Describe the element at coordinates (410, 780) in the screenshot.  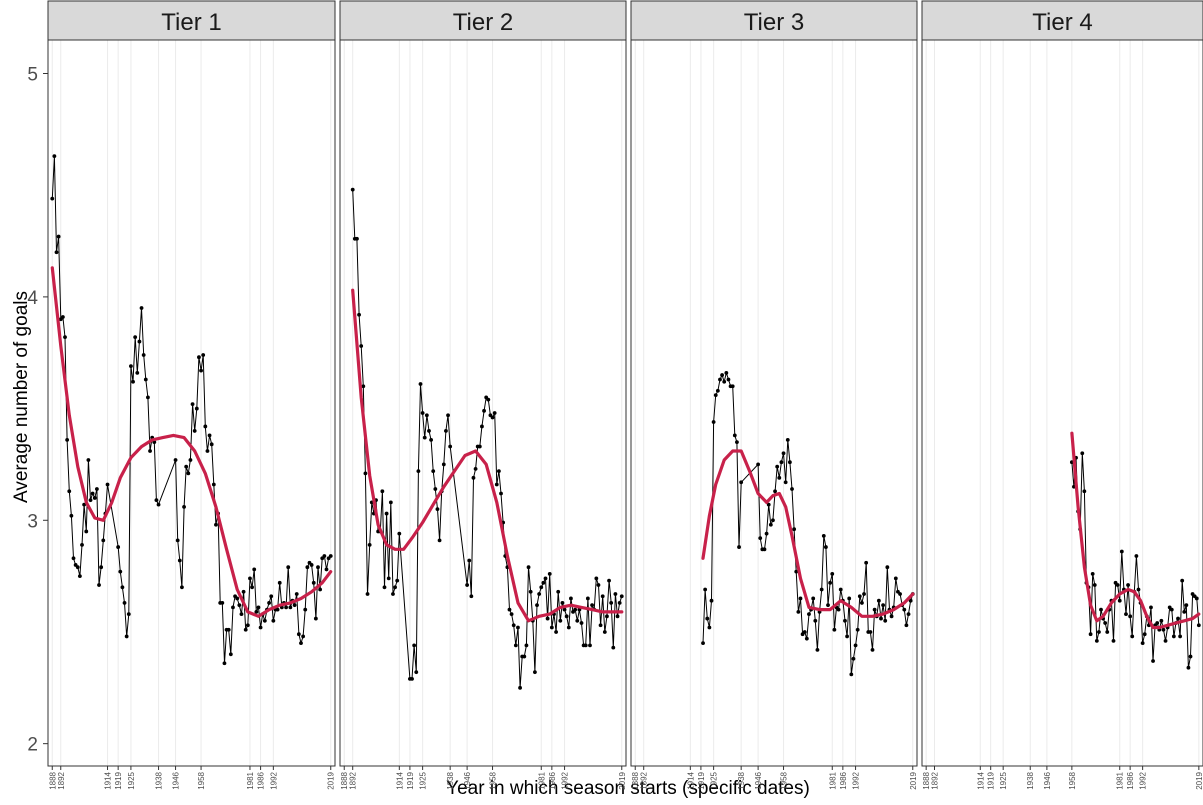
I see `tier-2-x-tick-label: 1919` at that location.